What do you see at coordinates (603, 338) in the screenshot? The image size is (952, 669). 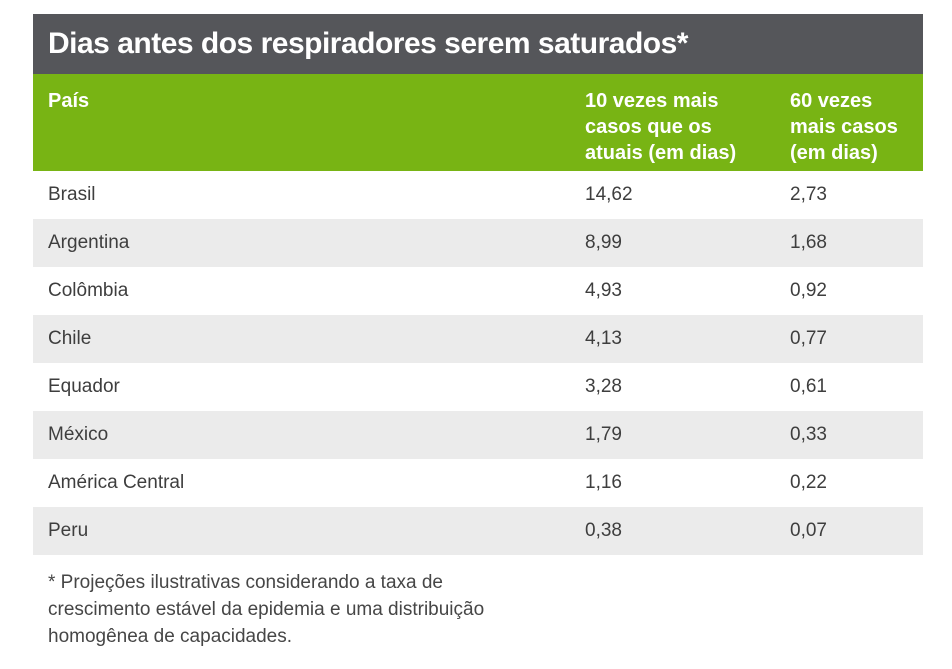 I see `value-10x-cell: 4,13` at bounding box center [603, 338].